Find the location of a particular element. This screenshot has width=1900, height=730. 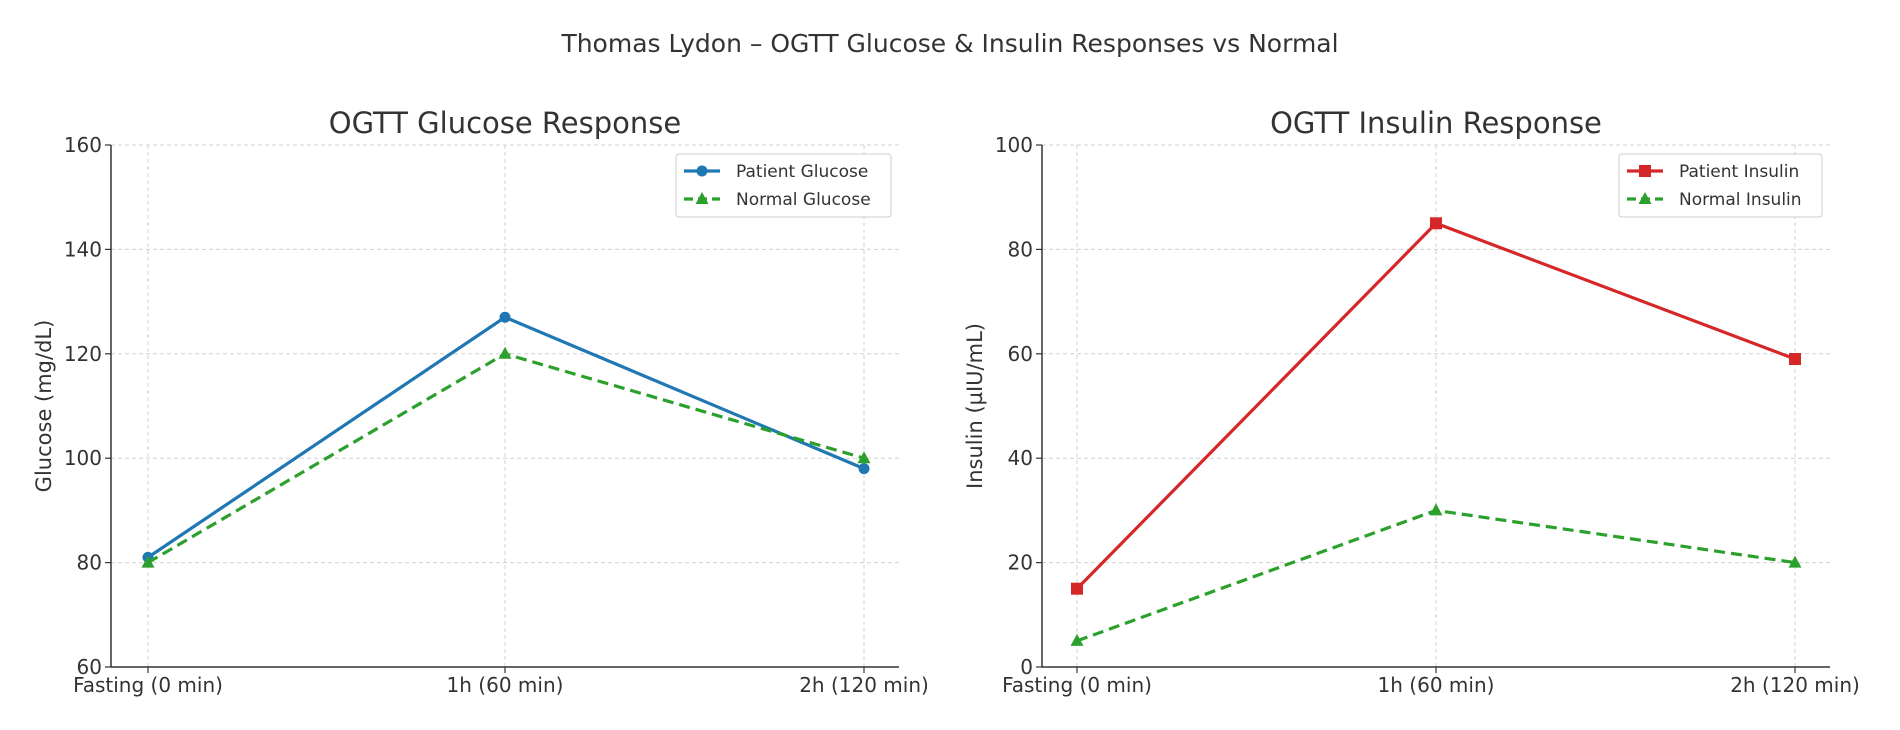

y-tick-label: 140 is located at coordinates (83, 249).